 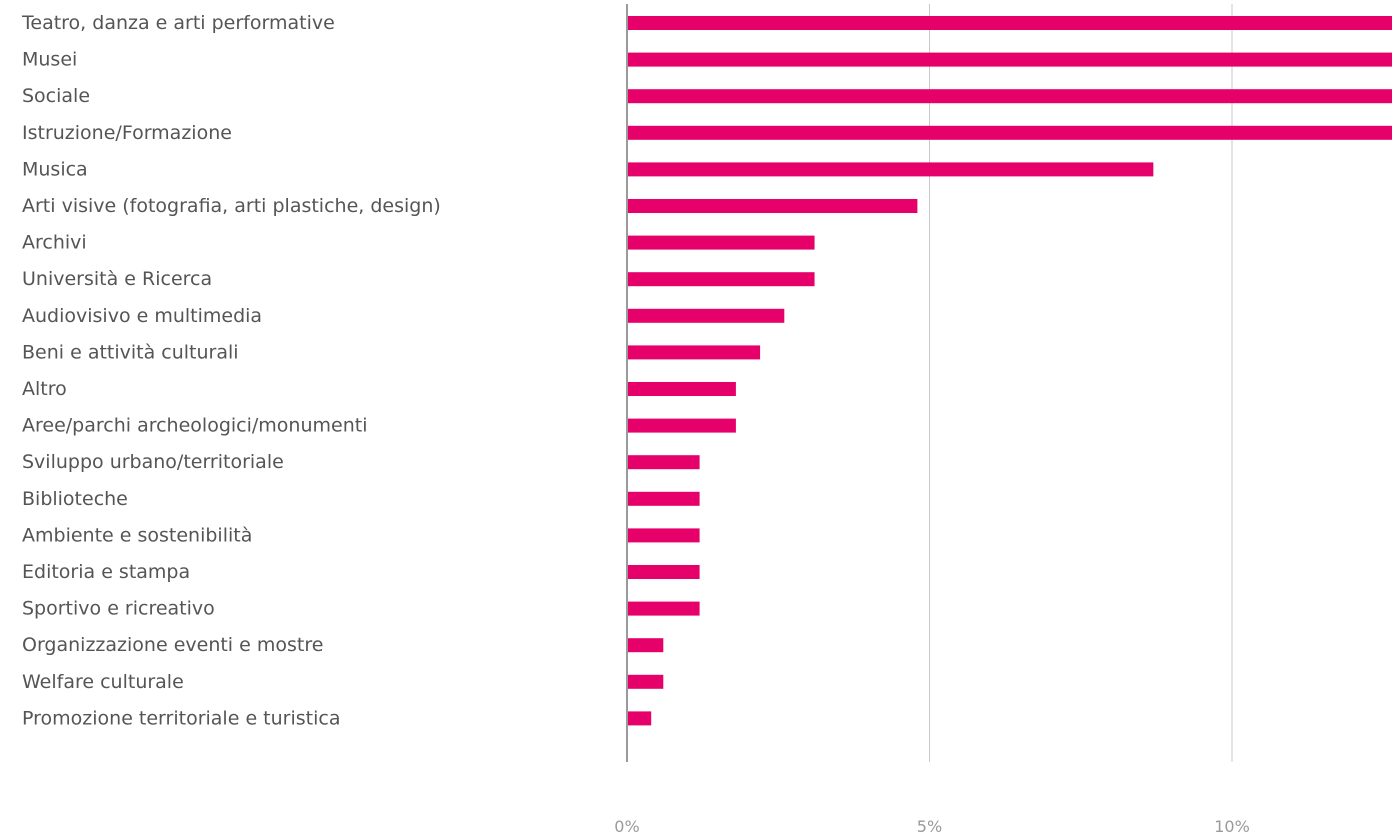 I want to click on category-label: Welfare culturale, so click(x=103, y=682).